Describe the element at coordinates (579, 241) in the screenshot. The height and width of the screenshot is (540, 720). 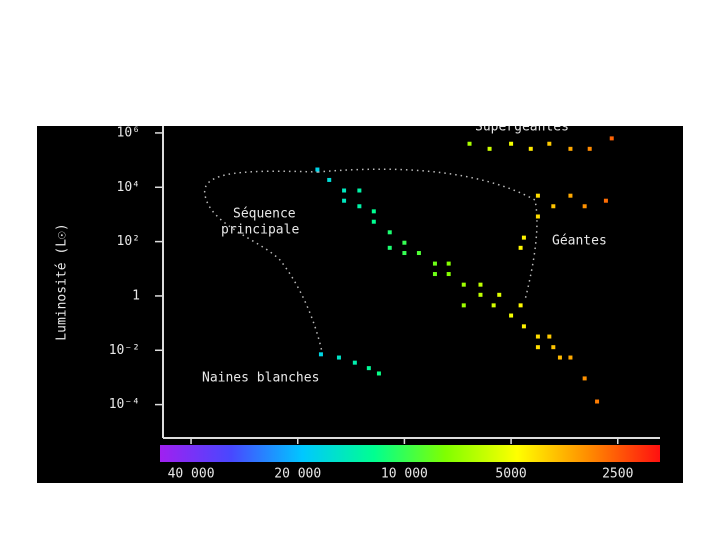
I see `annotation: Géantes` at that location.